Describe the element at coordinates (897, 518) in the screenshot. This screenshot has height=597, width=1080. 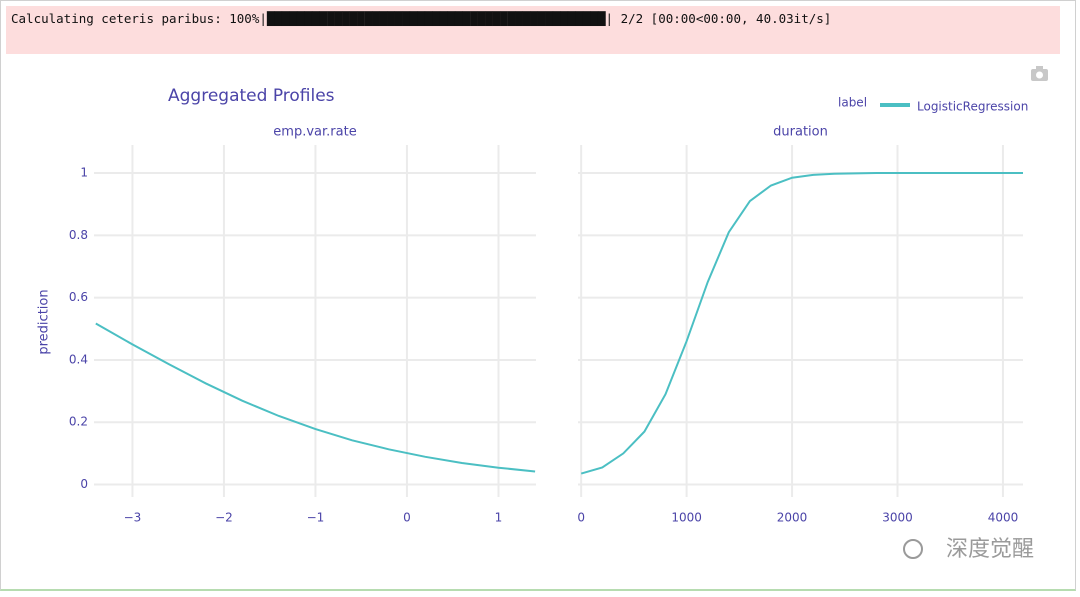
I see `x-tick-label: 3000` at that location.